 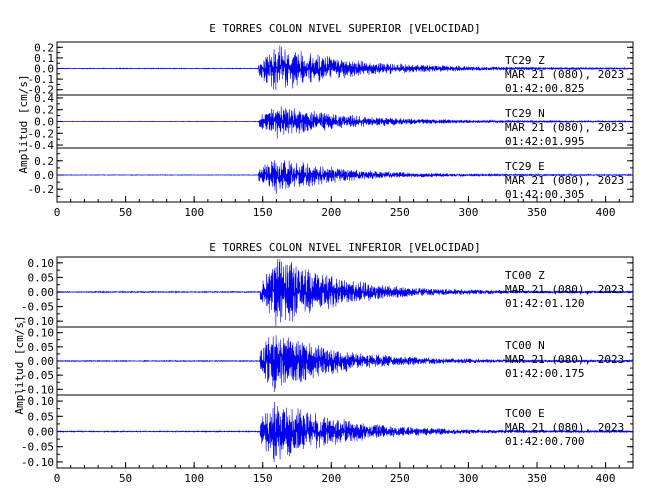 What do you see at coordinates (23, 123) in the screenshot?
I see `upper-y-axis-label: Amplitud [cm/s]` at bounding box center [23, 123].